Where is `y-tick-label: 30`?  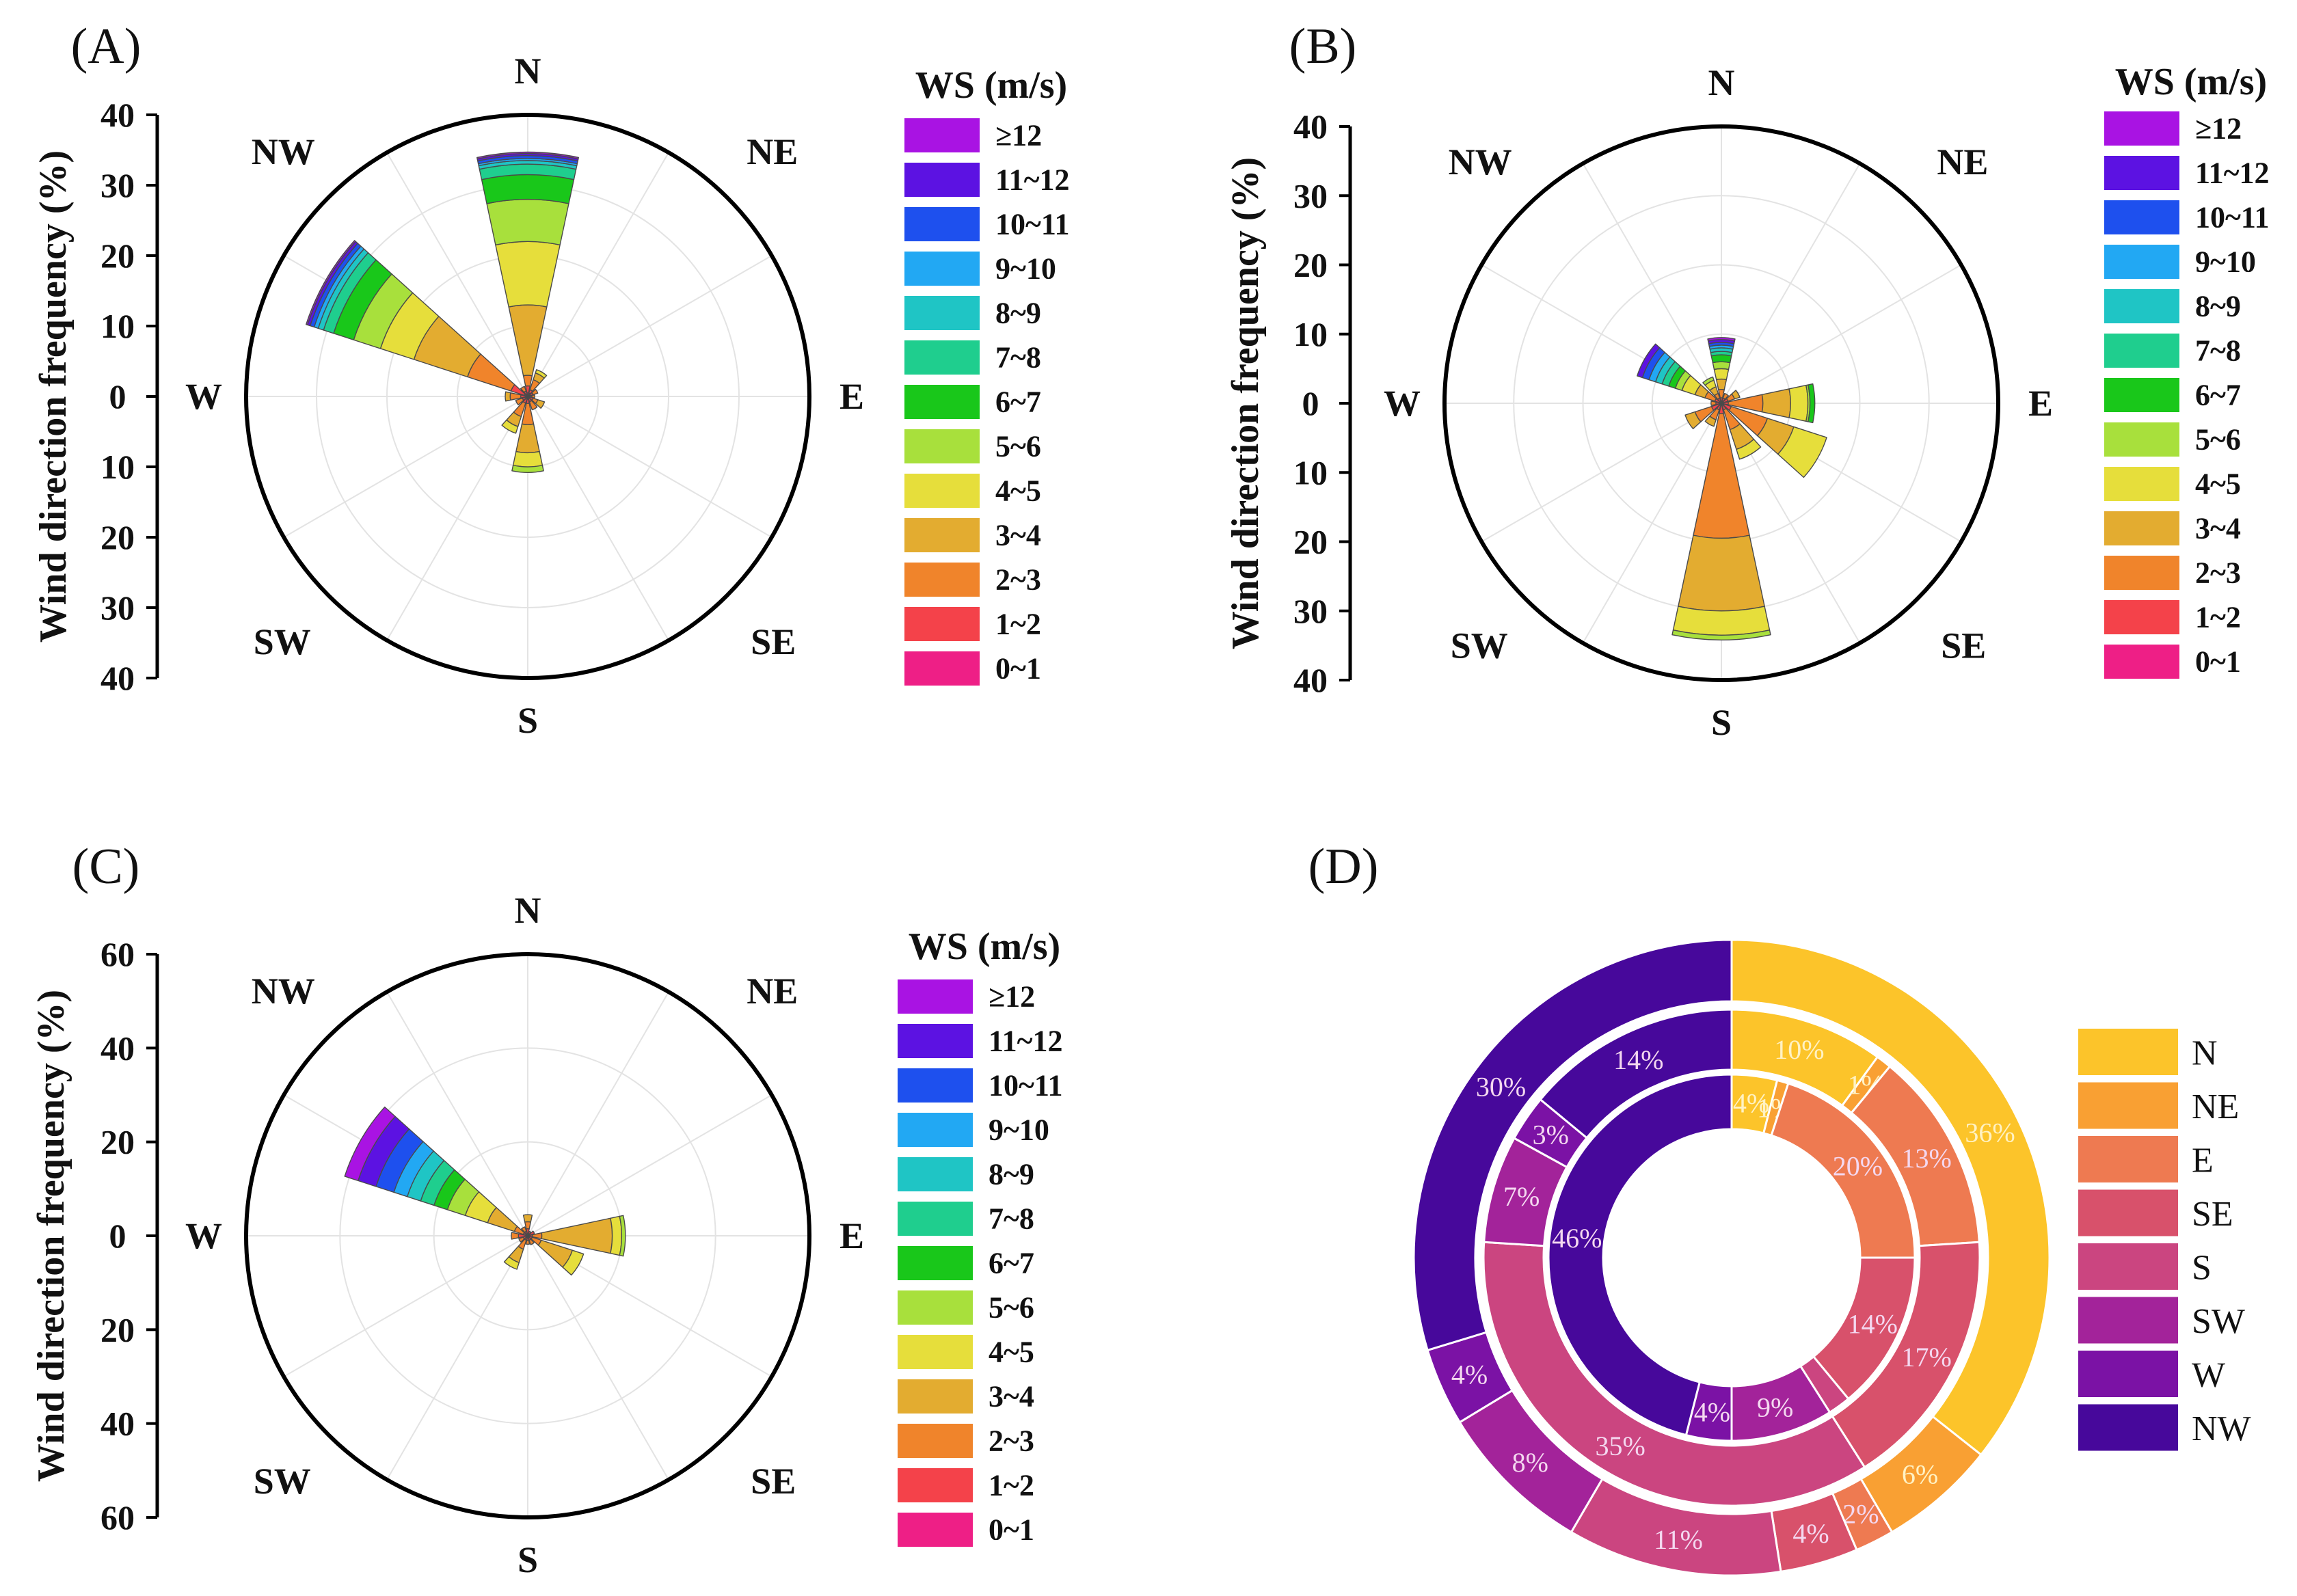
y-tick-label: 30 is located at coordinates (1310, 611).